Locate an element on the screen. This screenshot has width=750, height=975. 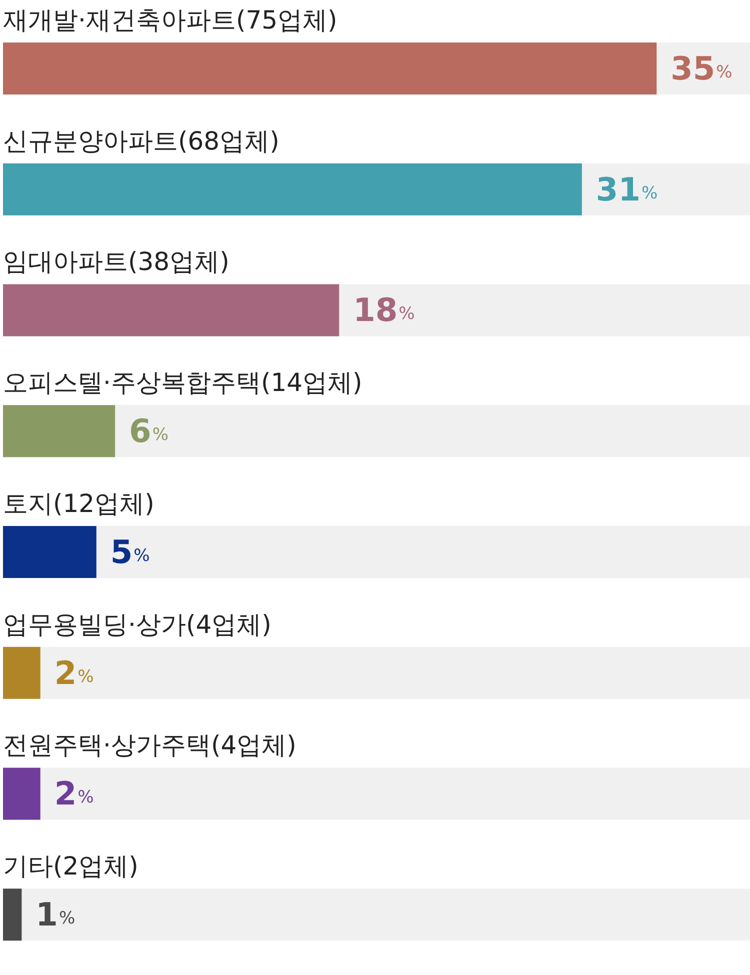
data-label: 18% is located at coordinates (384, 310).